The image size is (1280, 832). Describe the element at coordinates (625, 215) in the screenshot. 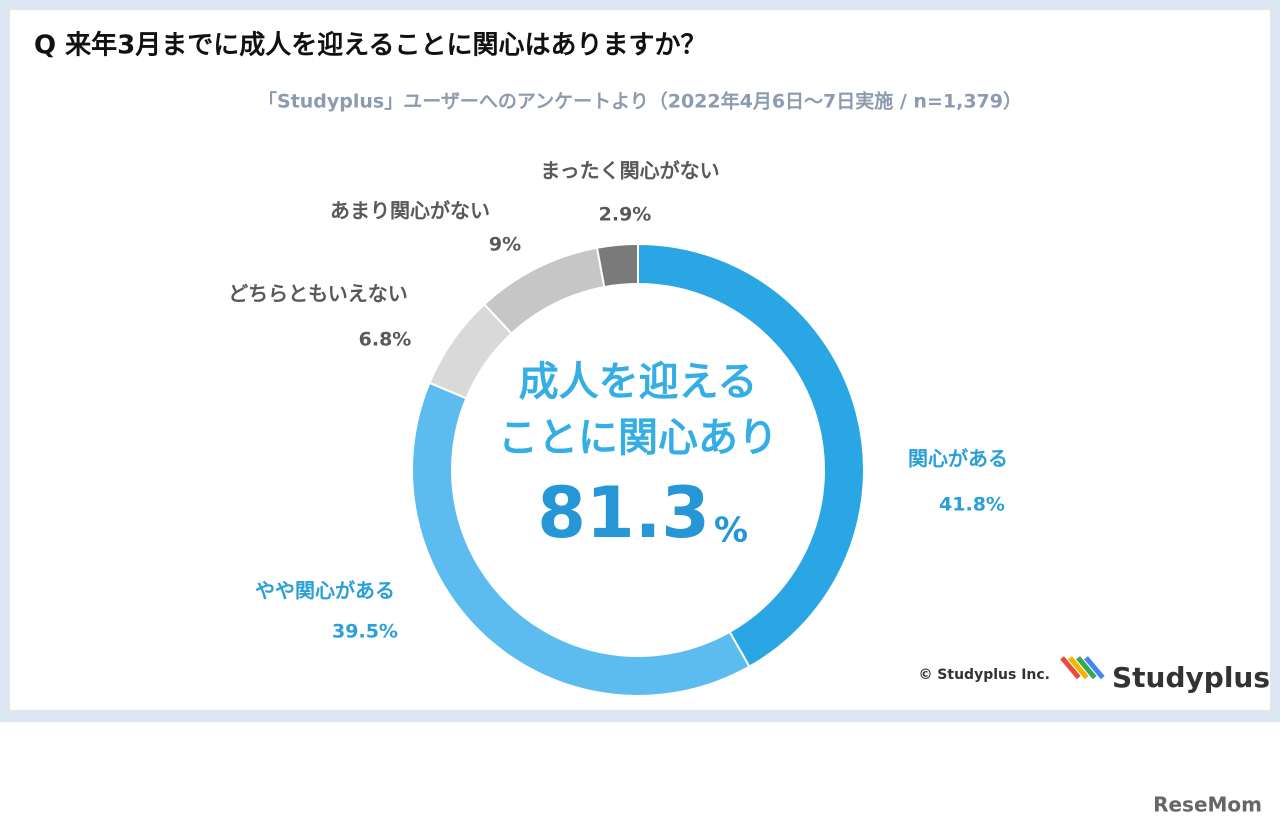

I see `value-label: 2.9%` at that location.